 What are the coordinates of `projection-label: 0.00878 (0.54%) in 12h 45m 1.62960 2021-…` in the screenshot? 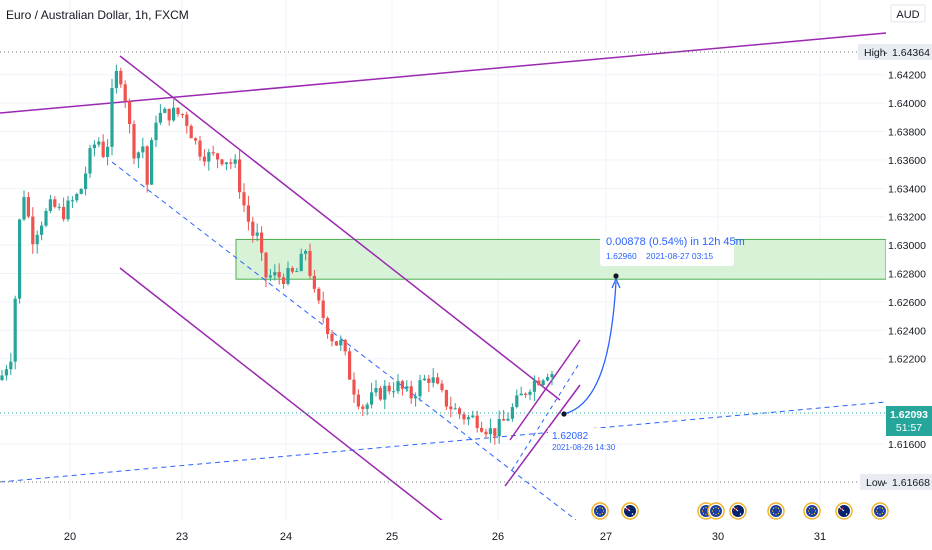 It's located at (672, 249).